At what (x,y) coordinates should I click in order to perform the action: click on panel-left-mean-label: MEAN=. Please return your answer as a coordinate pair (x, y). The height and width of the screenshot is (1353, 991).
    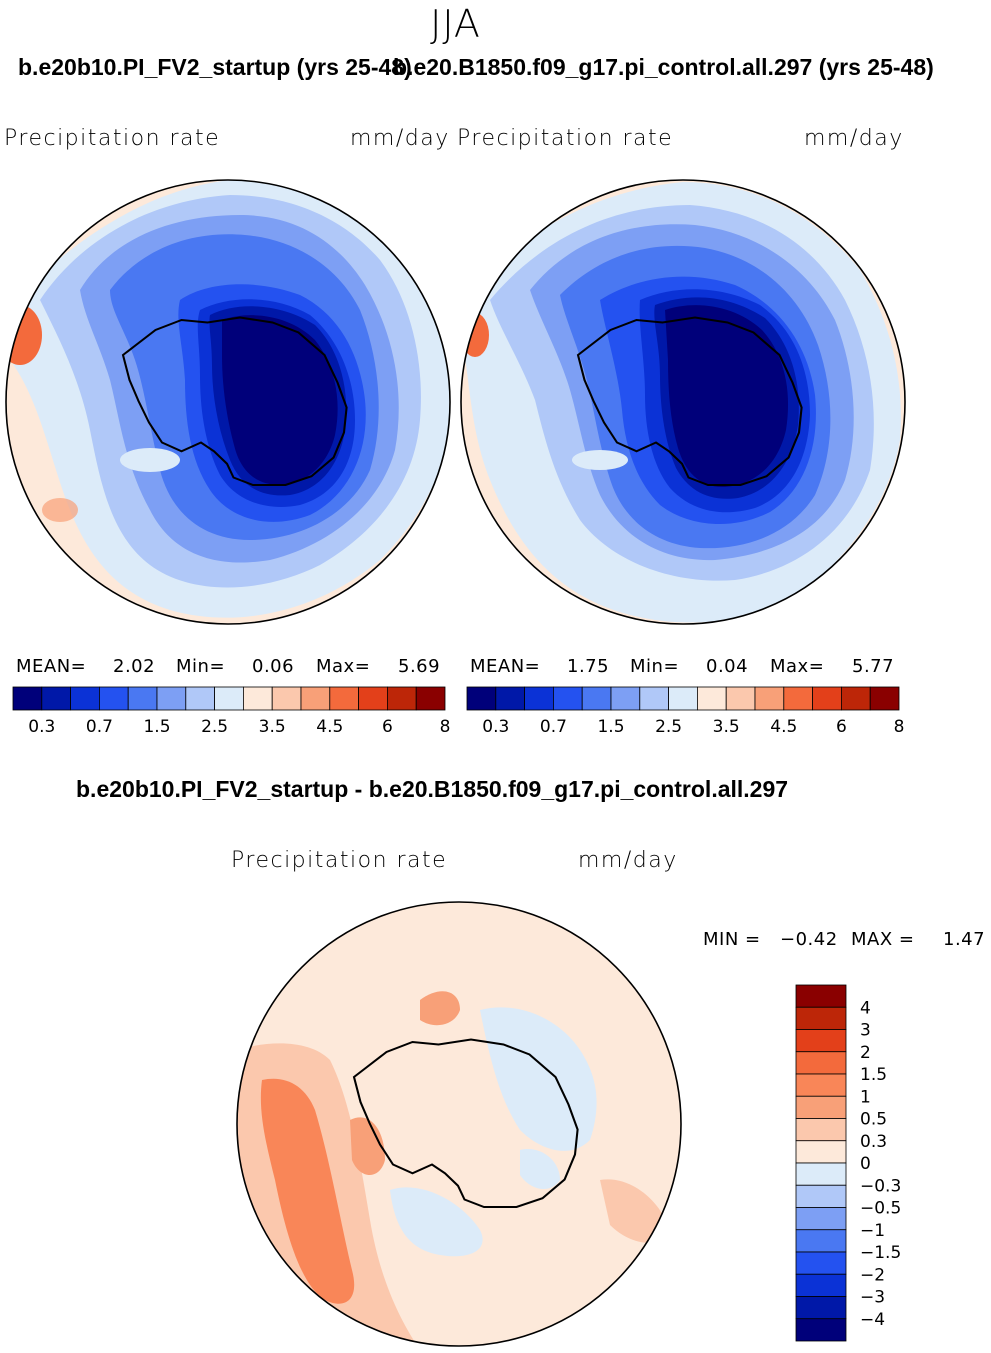
    Looking at the image, I should click on (51, 666).